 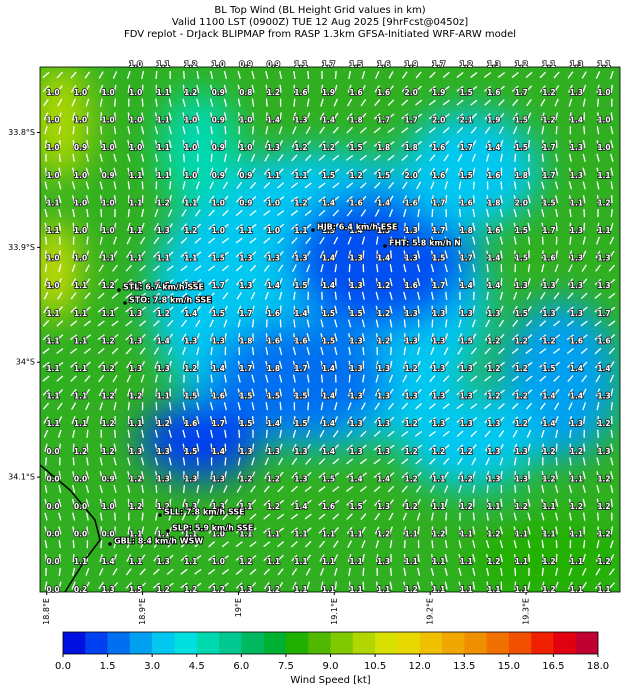 What do you see at coordinates (383, 147) in the screenshot?
I see `grid-value: 1.8` at bounding box center [383, 147].